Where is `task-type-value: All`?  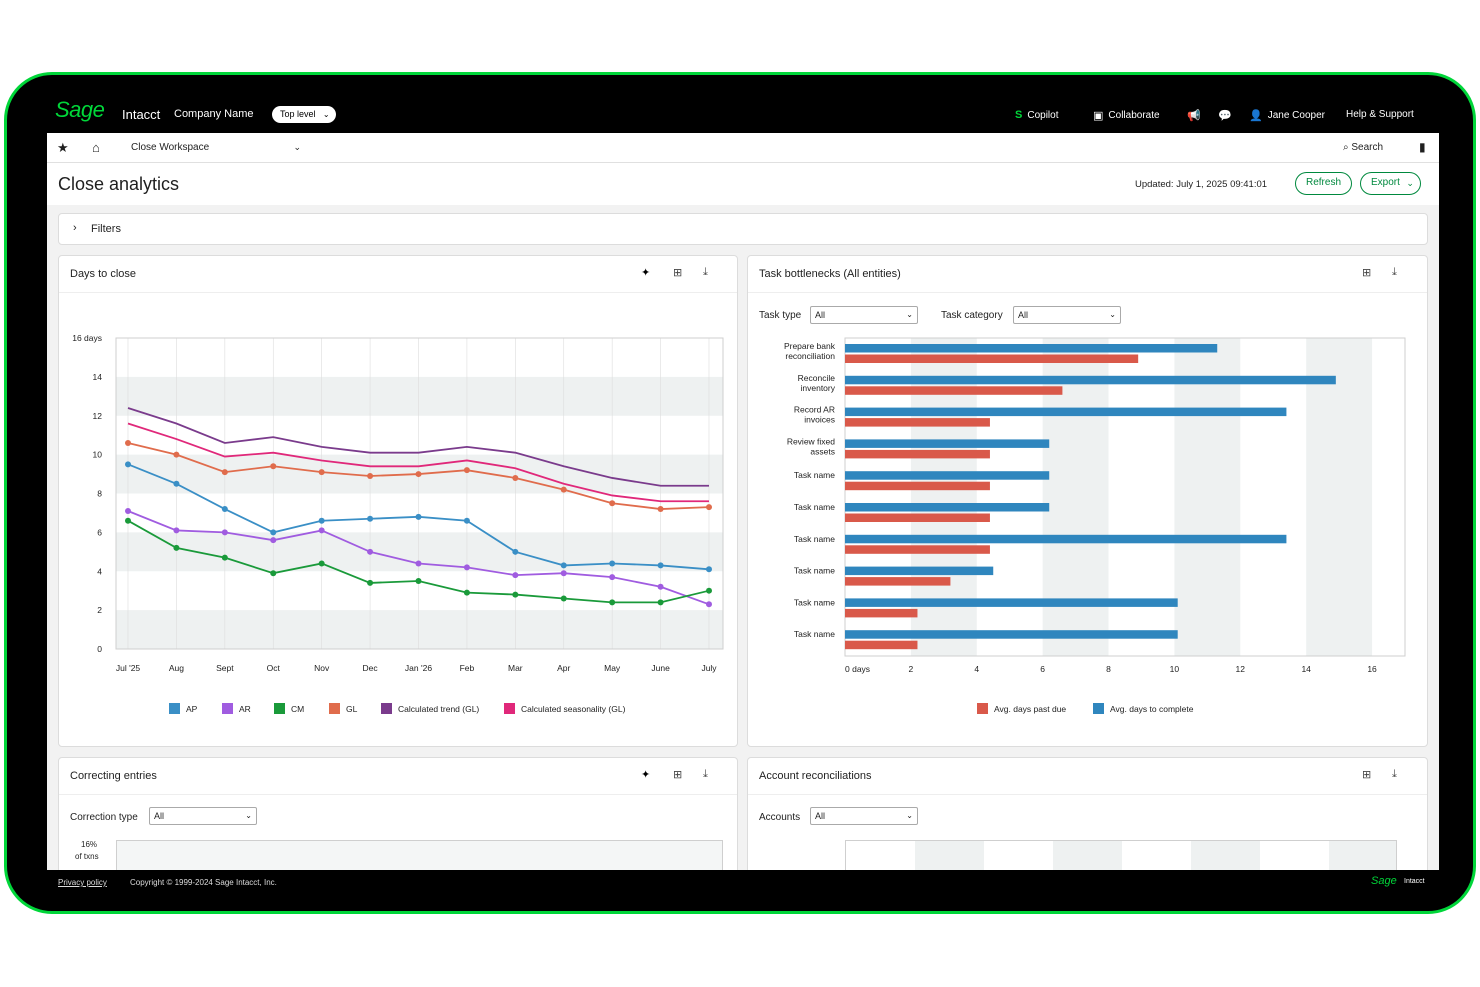
task-type-value: All is located at coordinates (820, 315).